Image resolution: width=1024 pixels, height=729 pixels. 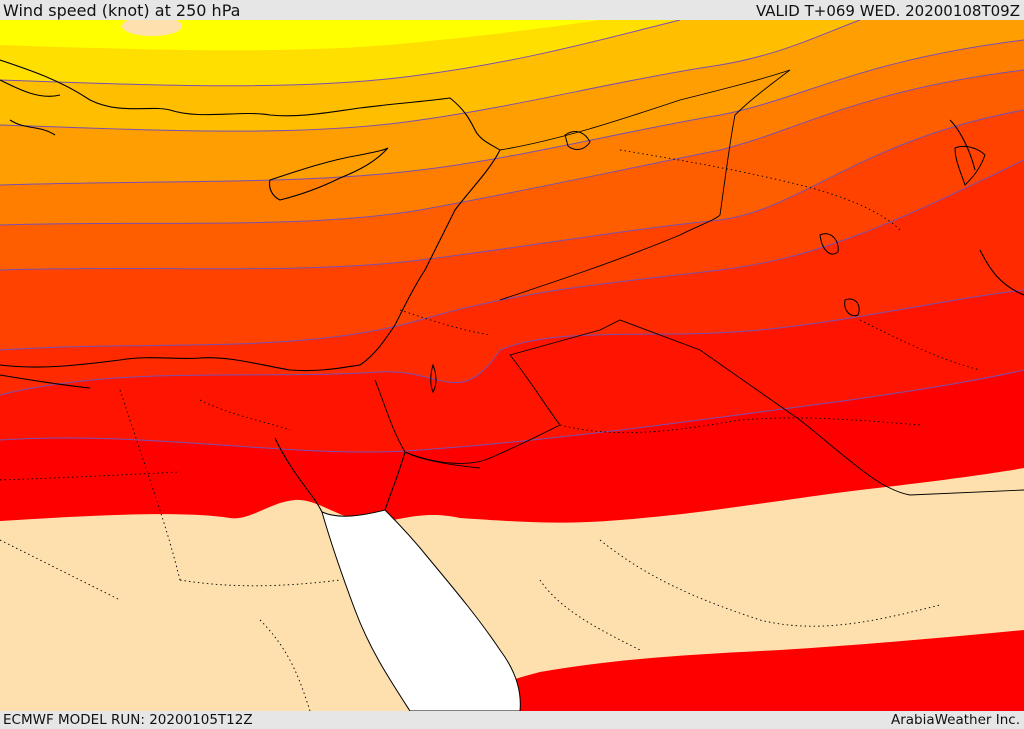 I want to click on coast-caspian-south, so click(x=962, y=145).